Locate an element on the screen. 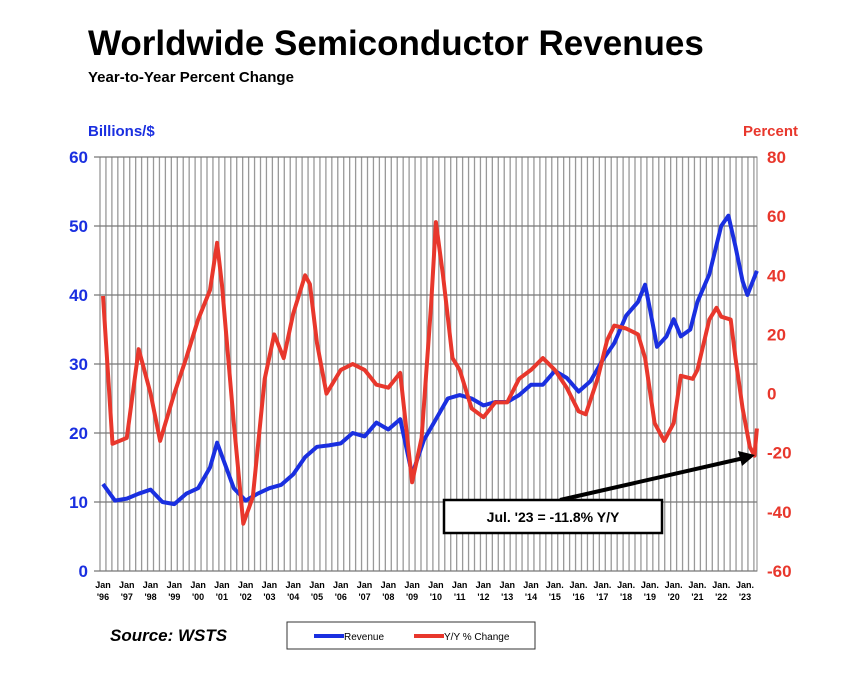  x-tick-label: Jan. '19 is located at coordinates (650, 591).